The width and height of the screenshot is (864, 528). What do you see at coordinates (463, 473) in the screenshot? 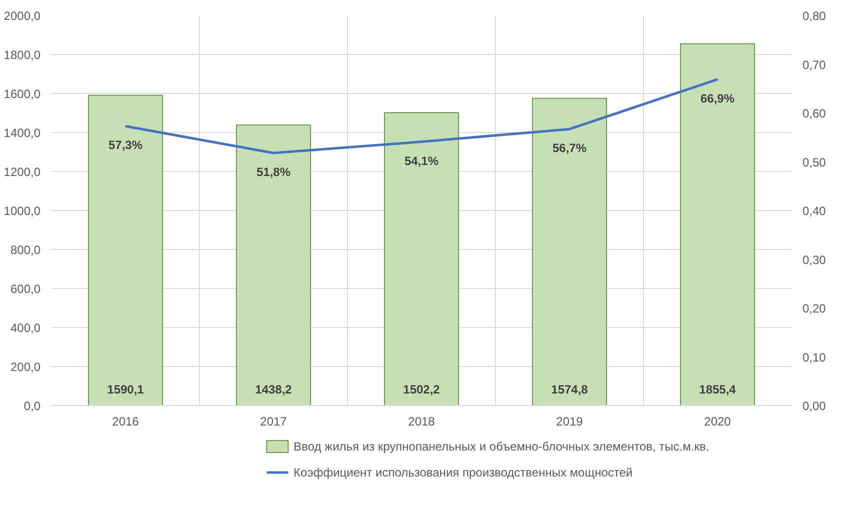
I see `legend-label: Коэффициент использования производственных мощностей` at bounding box center [463, 473].